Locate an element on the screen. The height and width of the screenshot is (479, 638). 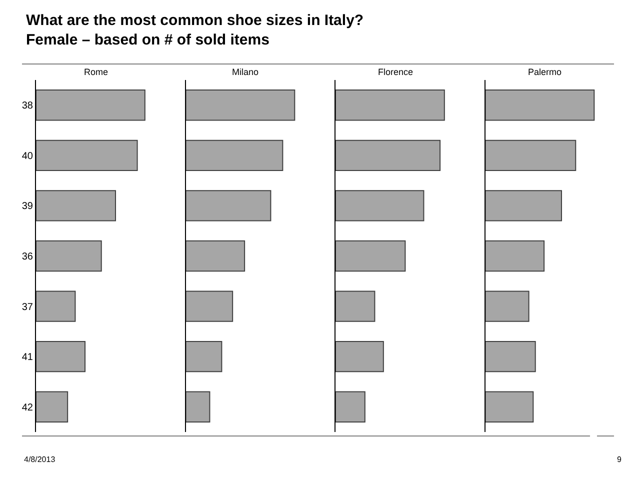
text: What are the most common shoe sizes in Italy? is located at coordinates (195, 20).